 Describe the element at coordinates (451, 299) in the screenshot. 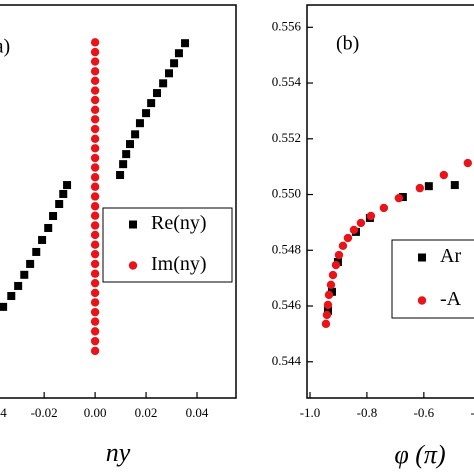

I see `legend-label: -A` at that location.